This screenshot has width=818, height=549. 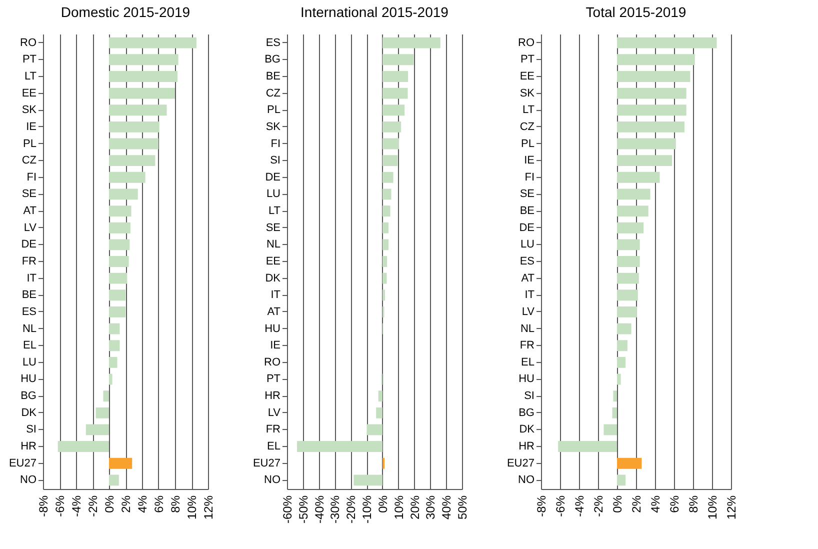 What do you see at coordinates (351, 509) in the screenshot?
I see `x-tick-label: -20%` at bounding box center [351, 509].